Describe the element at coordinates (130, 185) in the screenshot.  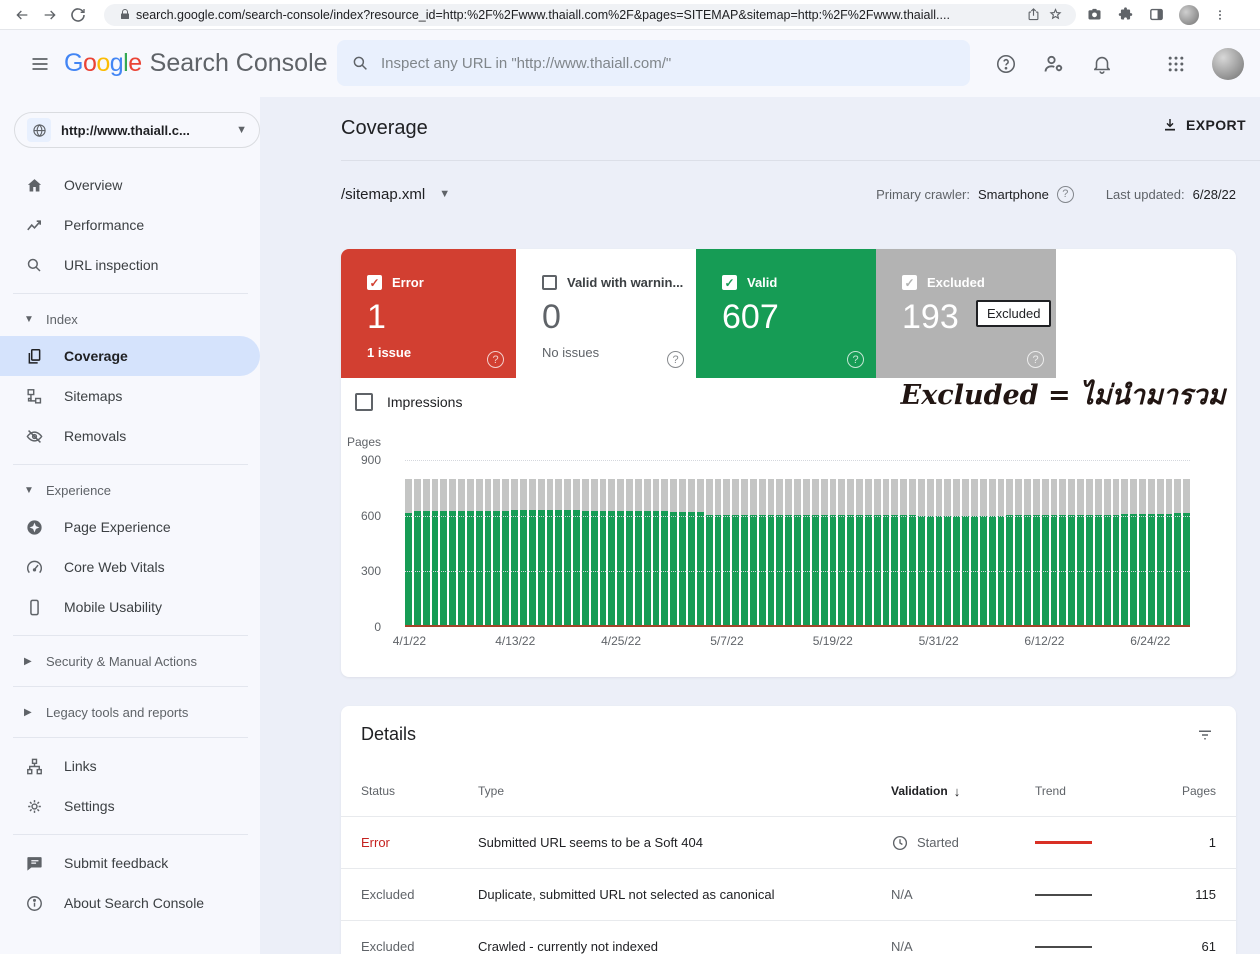
I see `sidebar-item-overview: Overview` at that location.